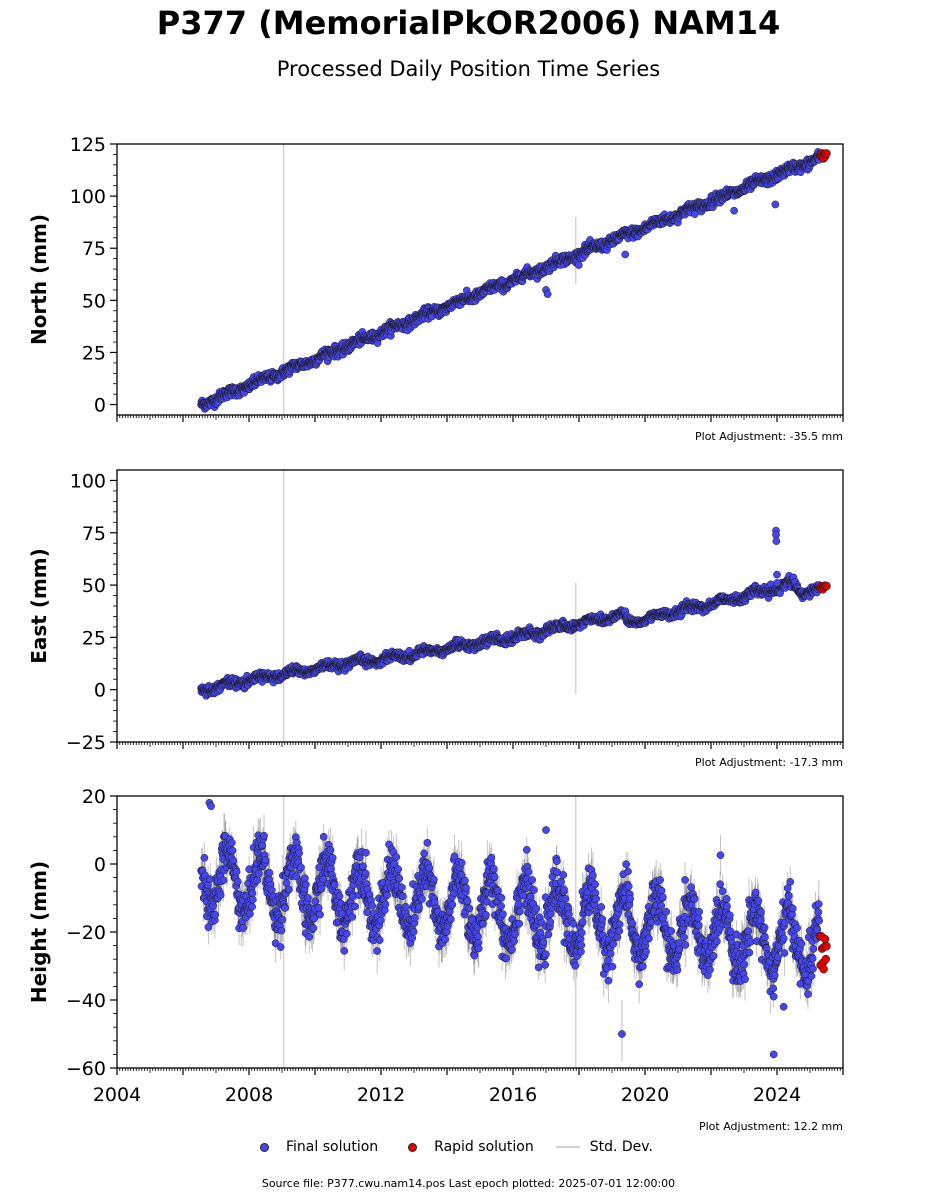 The image size is (937, 1200). What do you see at coordinates (468, 69) in the screenshot?
I see `chart-subtitle: Processed Daily Position Time Series` at bounding box center [468, 69].